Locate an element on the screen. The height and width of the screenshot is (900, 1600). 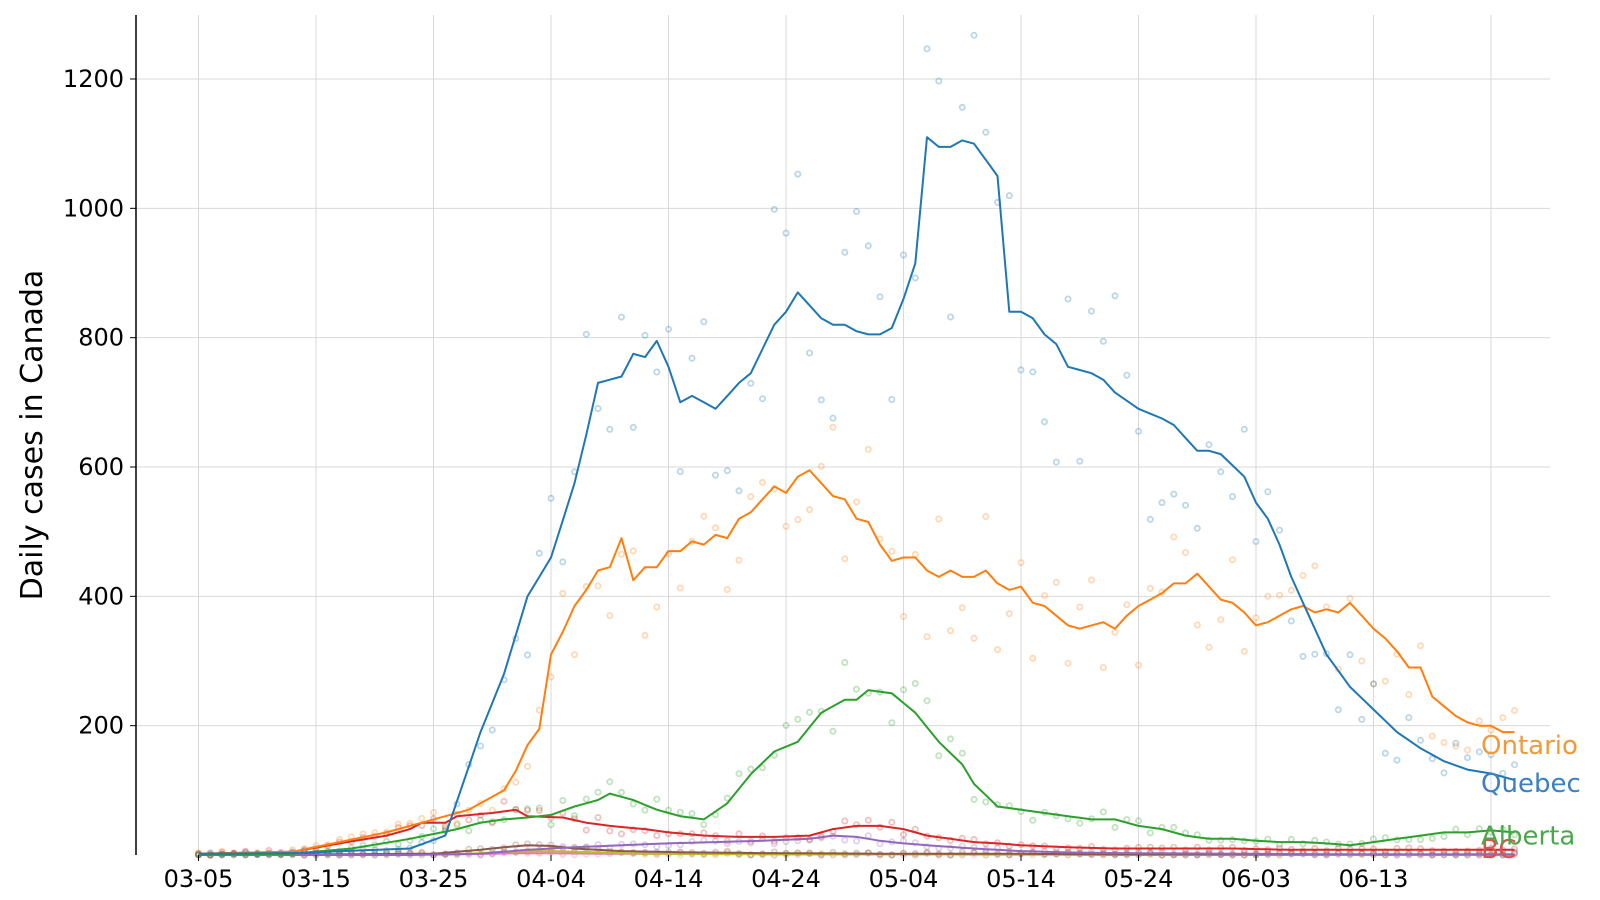
x-tick-label: 05-24 is located at coordinates (1139, 879).